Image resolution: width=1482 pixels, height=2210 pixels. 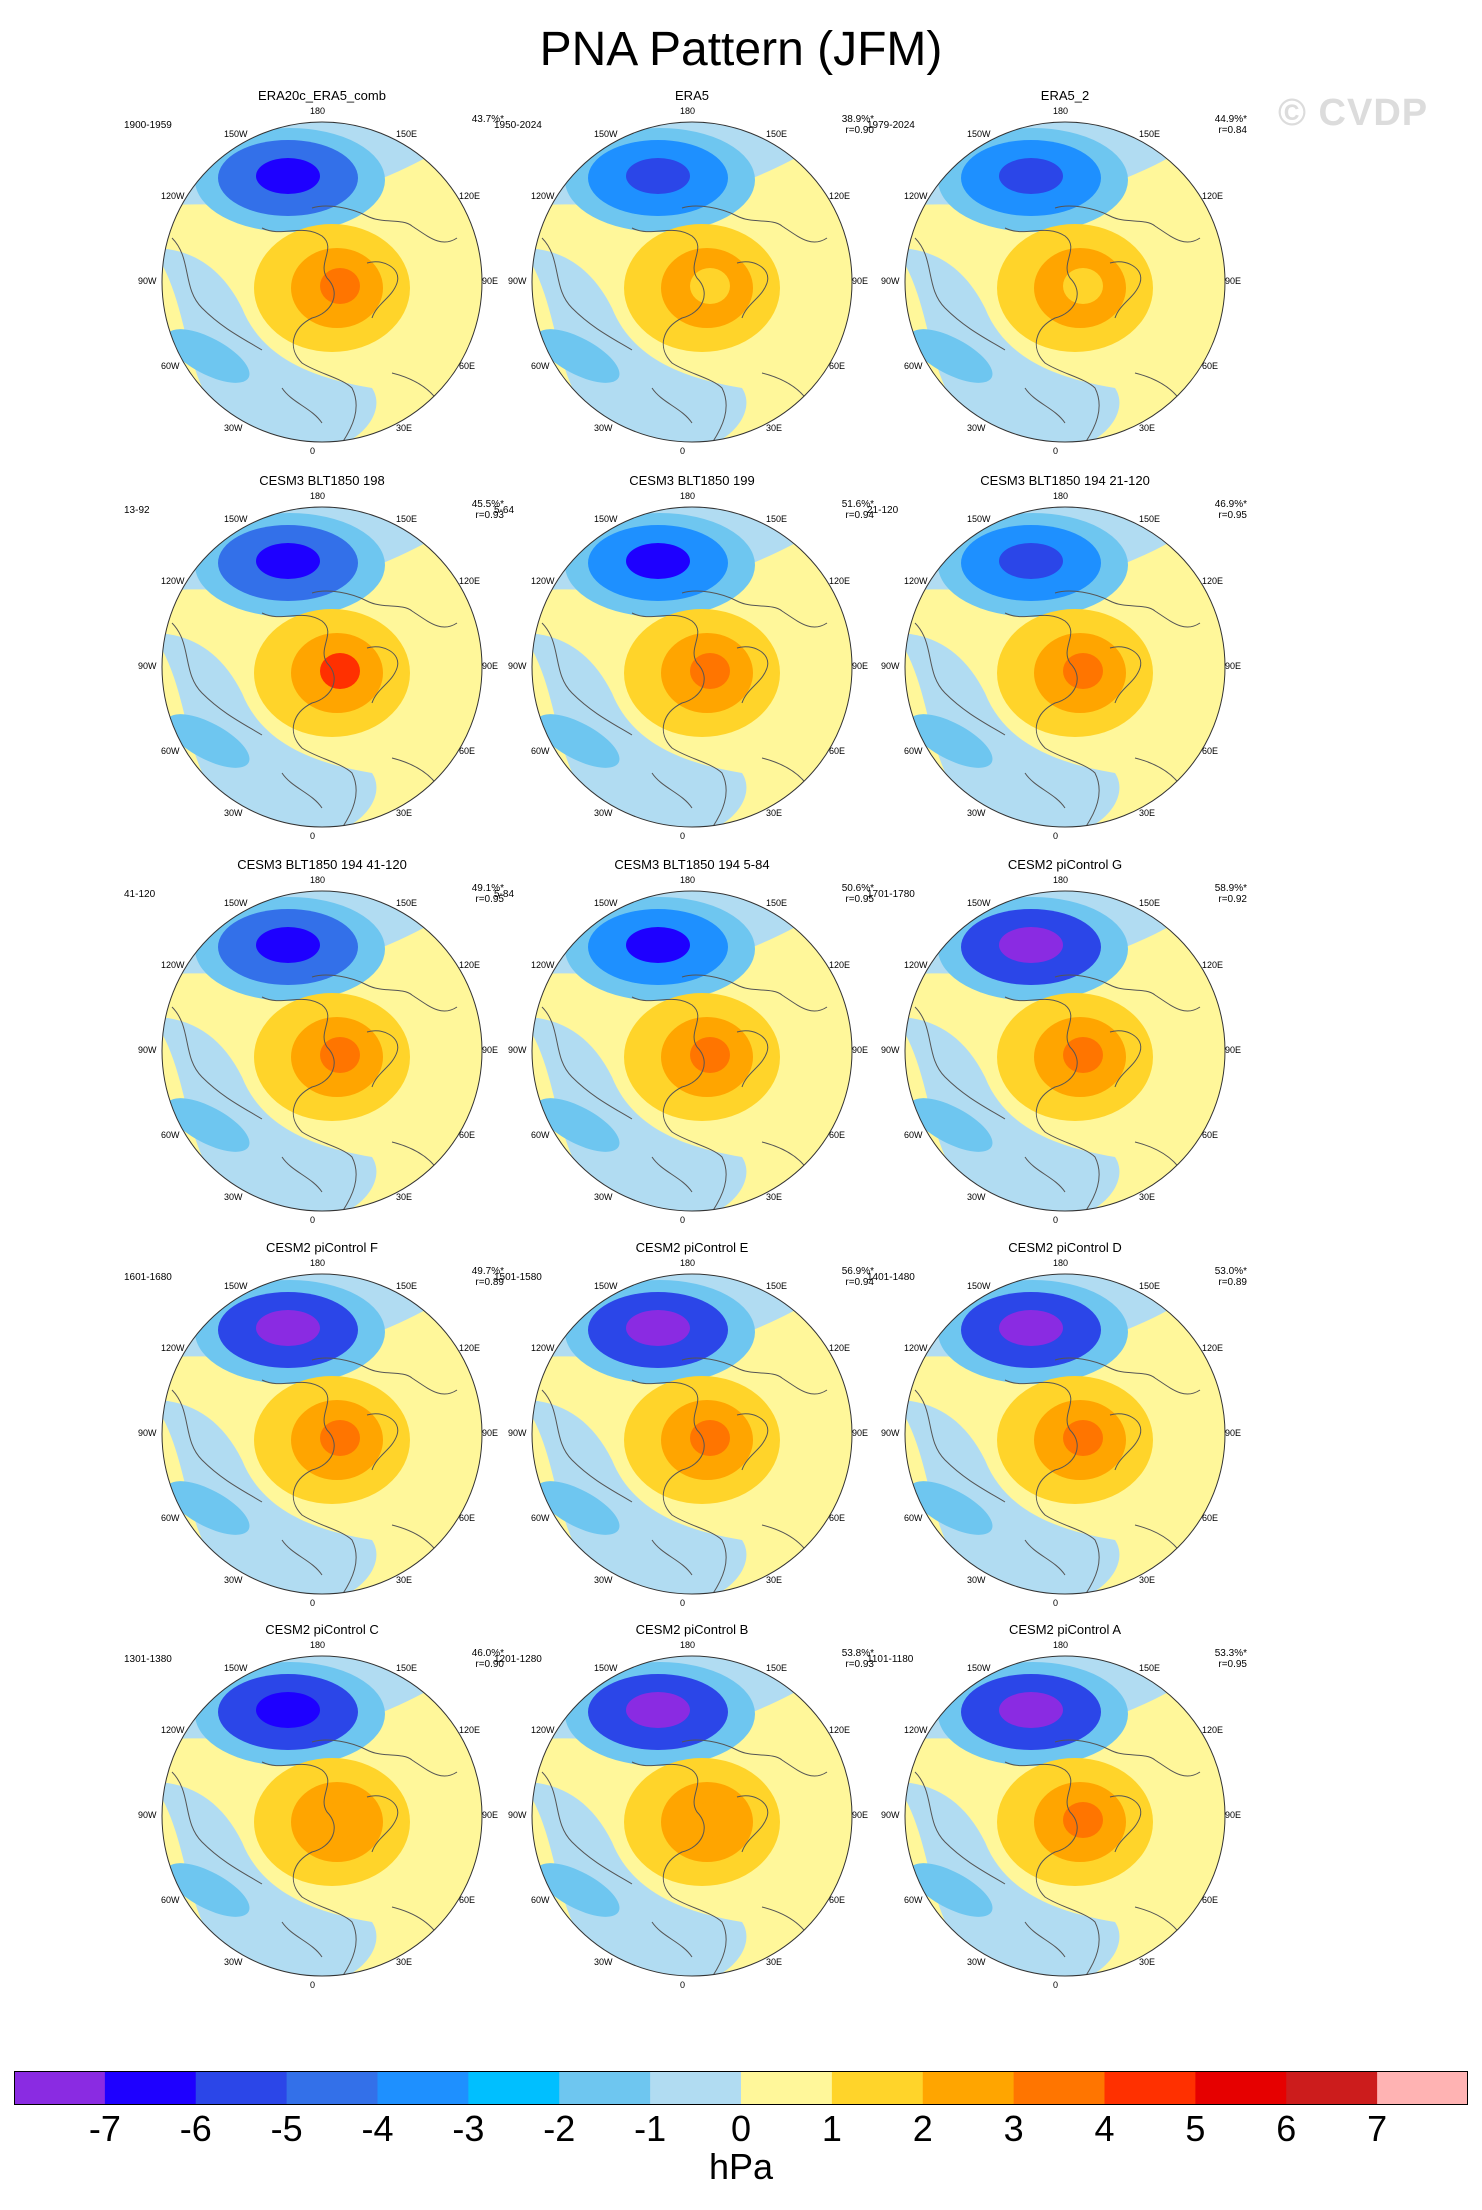 What do you see at coordinates (322, 480) in the screenshot?
I see `panel-title: CESM3 BLT1850 198` at bounding box center [322, 480].